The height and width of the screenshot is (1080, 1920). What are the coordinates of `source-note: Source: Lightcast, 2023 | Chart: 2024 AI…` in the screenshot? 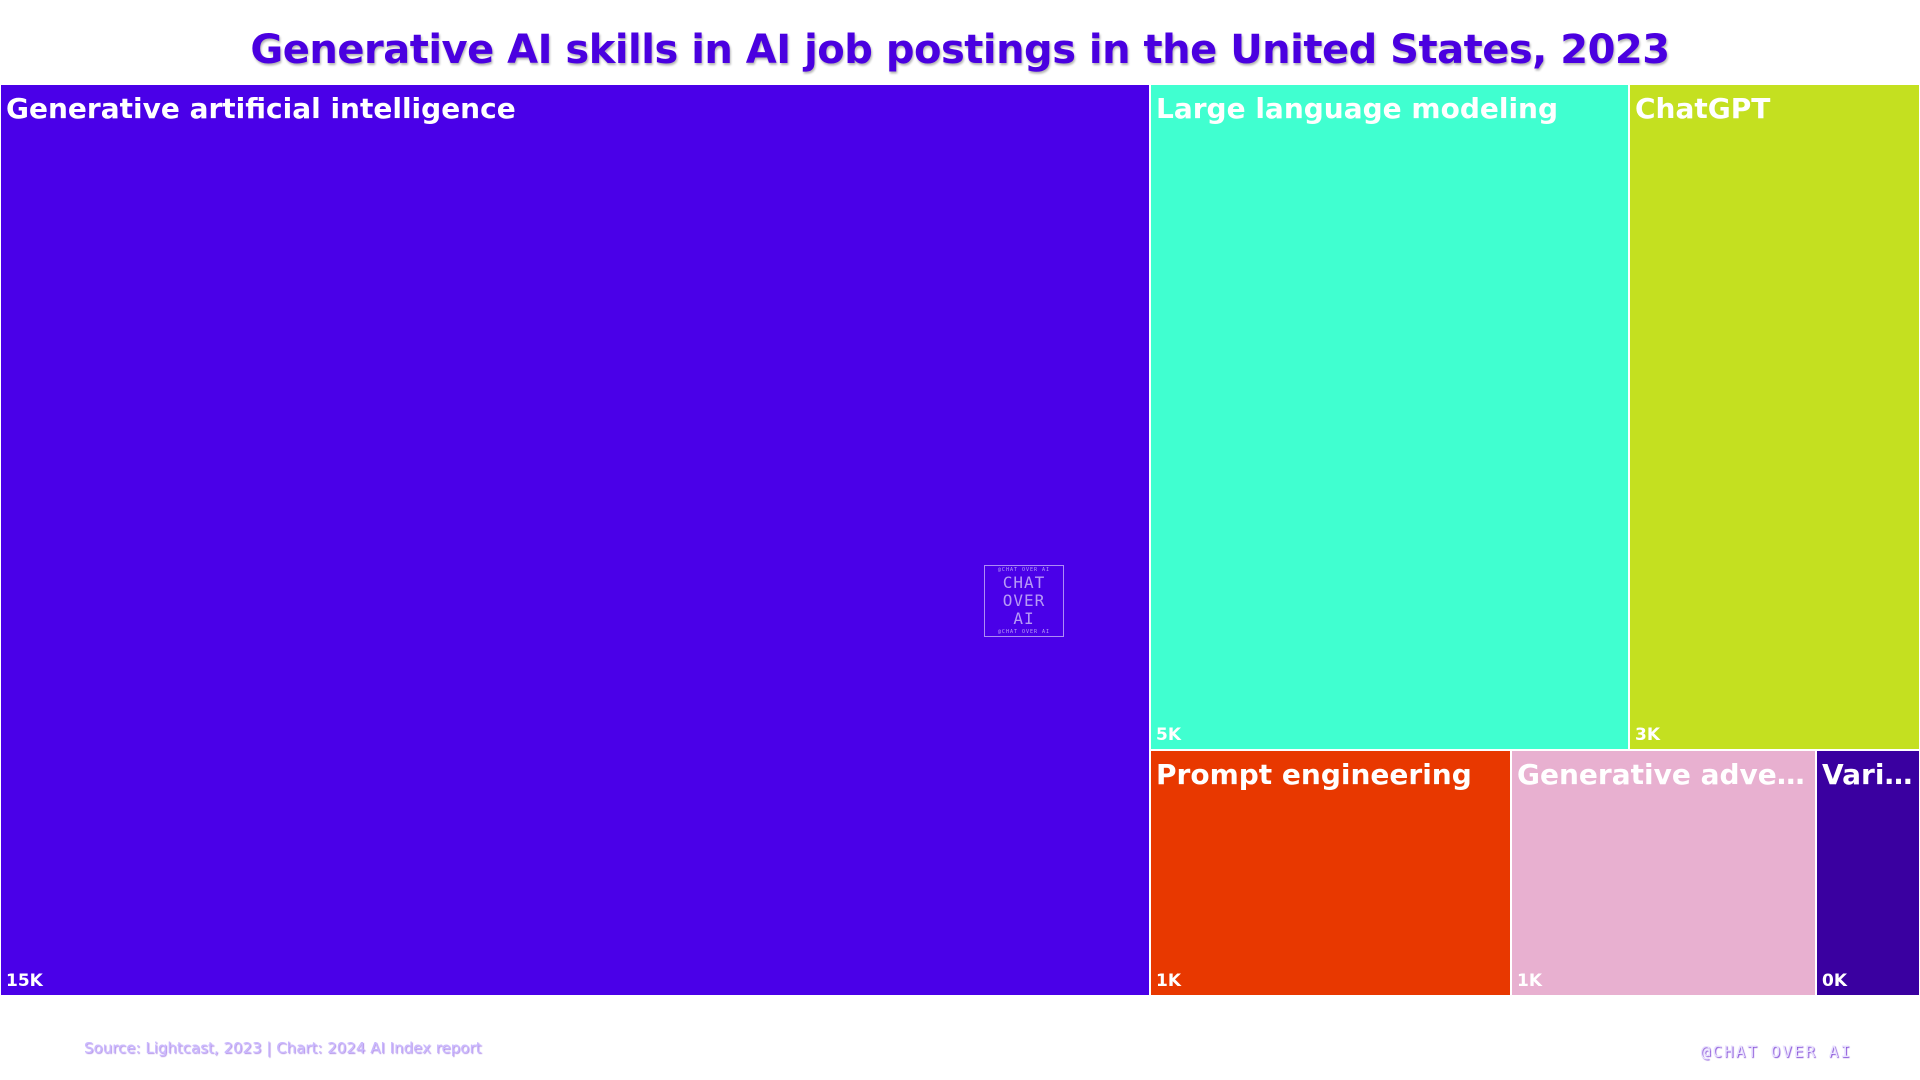 It's located at (283, 1048).